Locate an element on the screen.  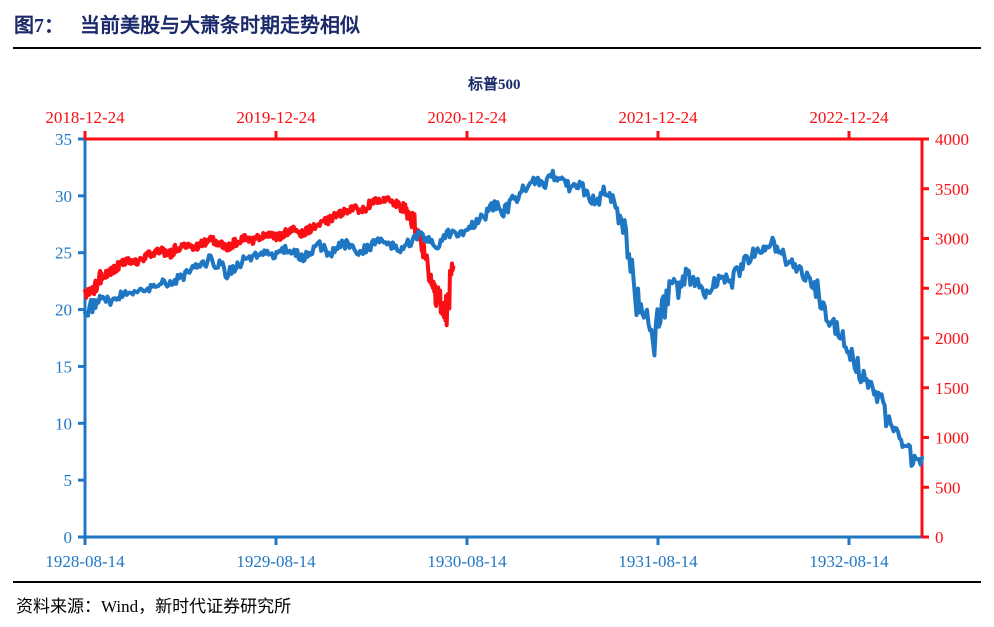
axis-tick-label: 20 is located at coordinates (63, 310).